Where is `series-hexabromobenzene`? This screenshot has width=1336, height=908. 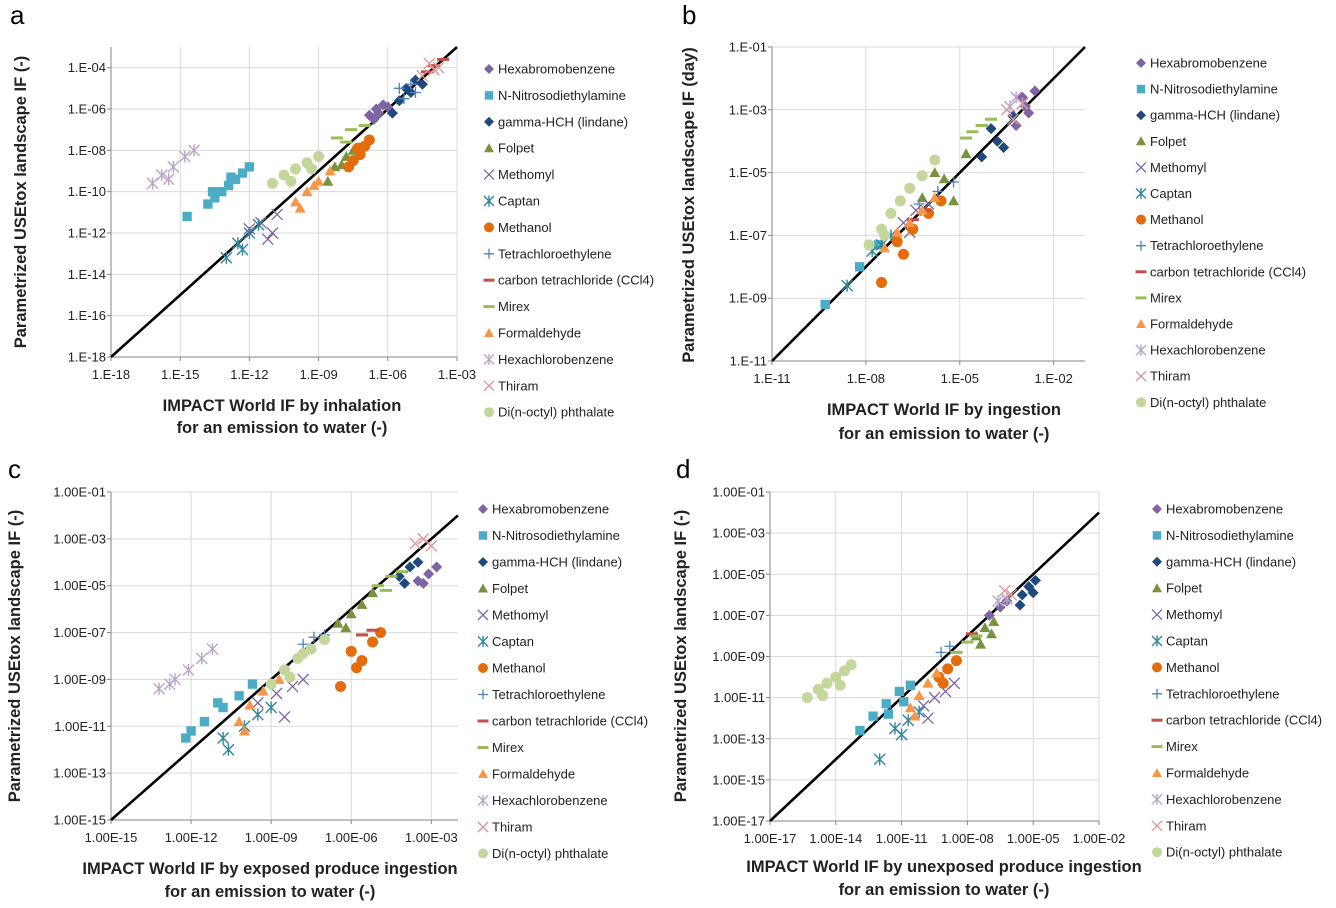 series-hexabromobenzene is located at coordinates (427, 575).